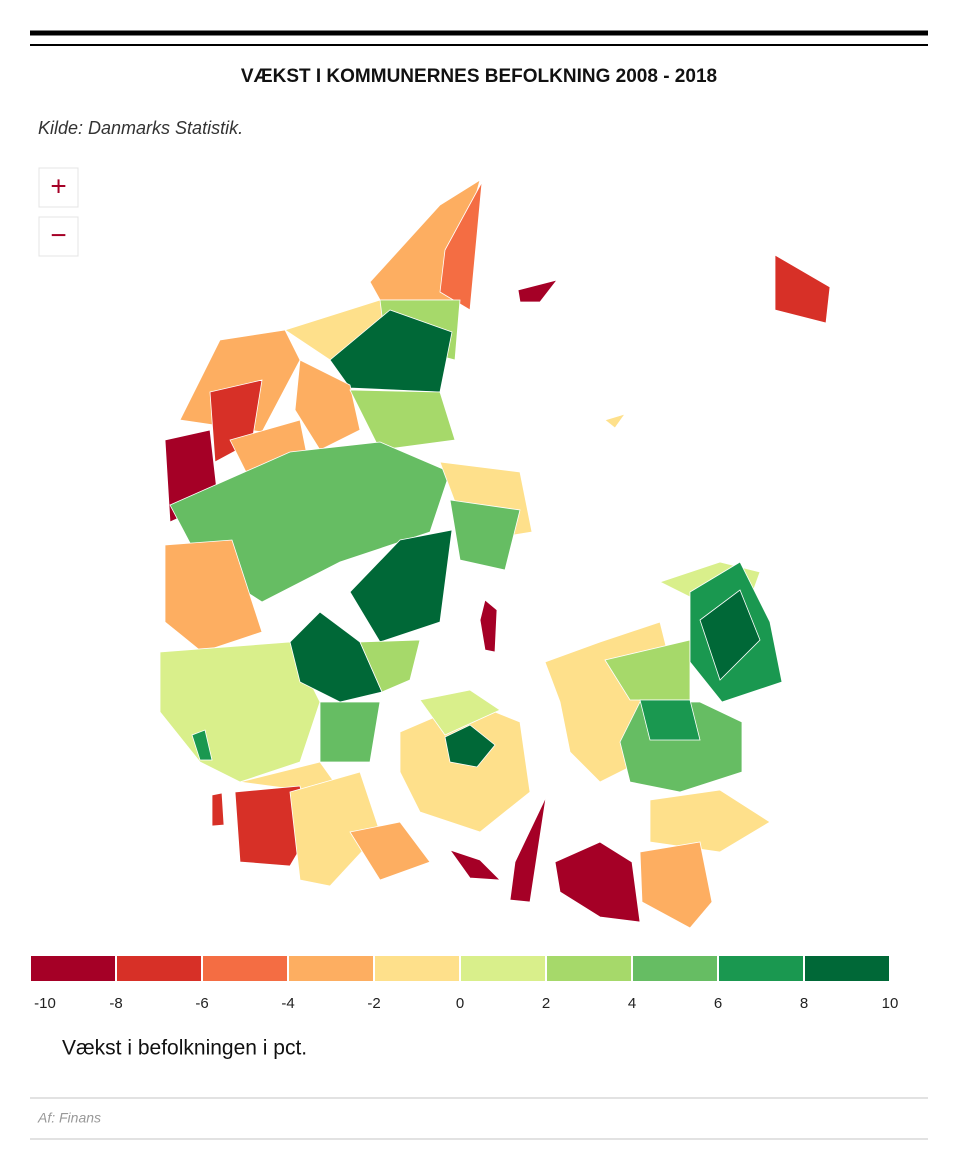 The image size is (960, 1157). I want to click on legend-tick-label: 10, so click(890, 1003).